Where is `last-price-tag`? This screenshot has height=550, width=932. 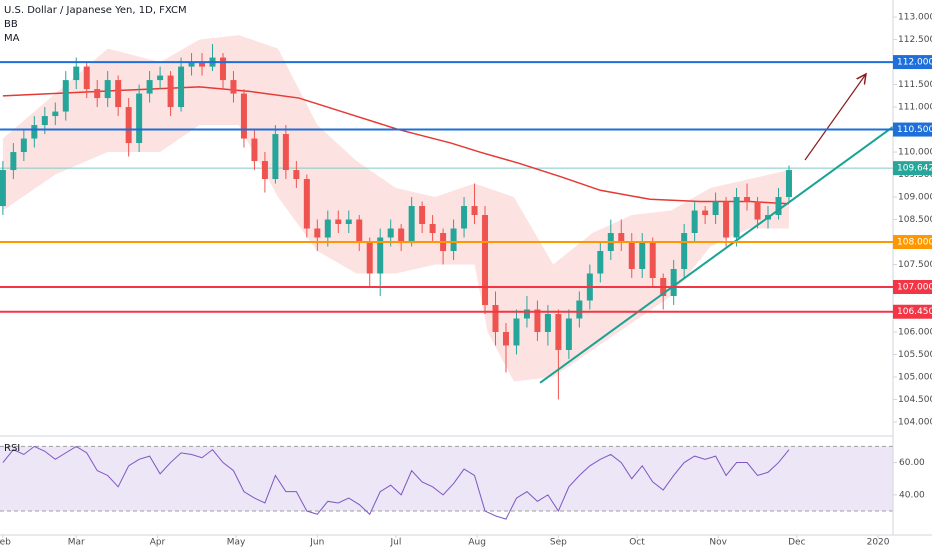
last-price-tag is located at coordinates (912, 168).